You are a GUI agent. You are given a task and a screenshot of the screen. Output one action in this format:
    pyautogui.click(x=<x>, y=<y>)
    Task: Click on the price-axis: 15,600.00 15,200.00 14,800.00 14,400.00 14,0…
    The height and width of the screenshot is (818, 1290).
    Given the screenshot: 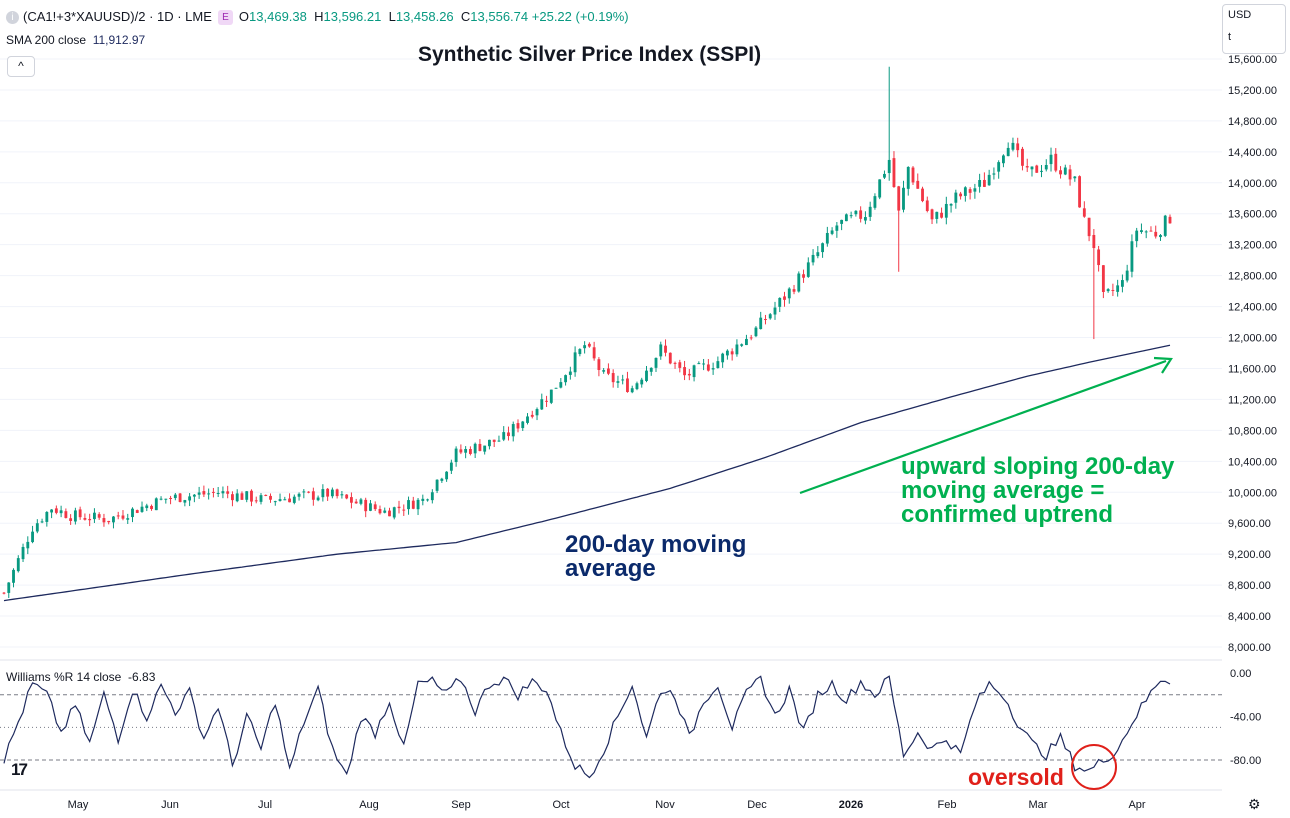 What is the action you would take?
    pyautogui.click(x=1252, y=354)
    